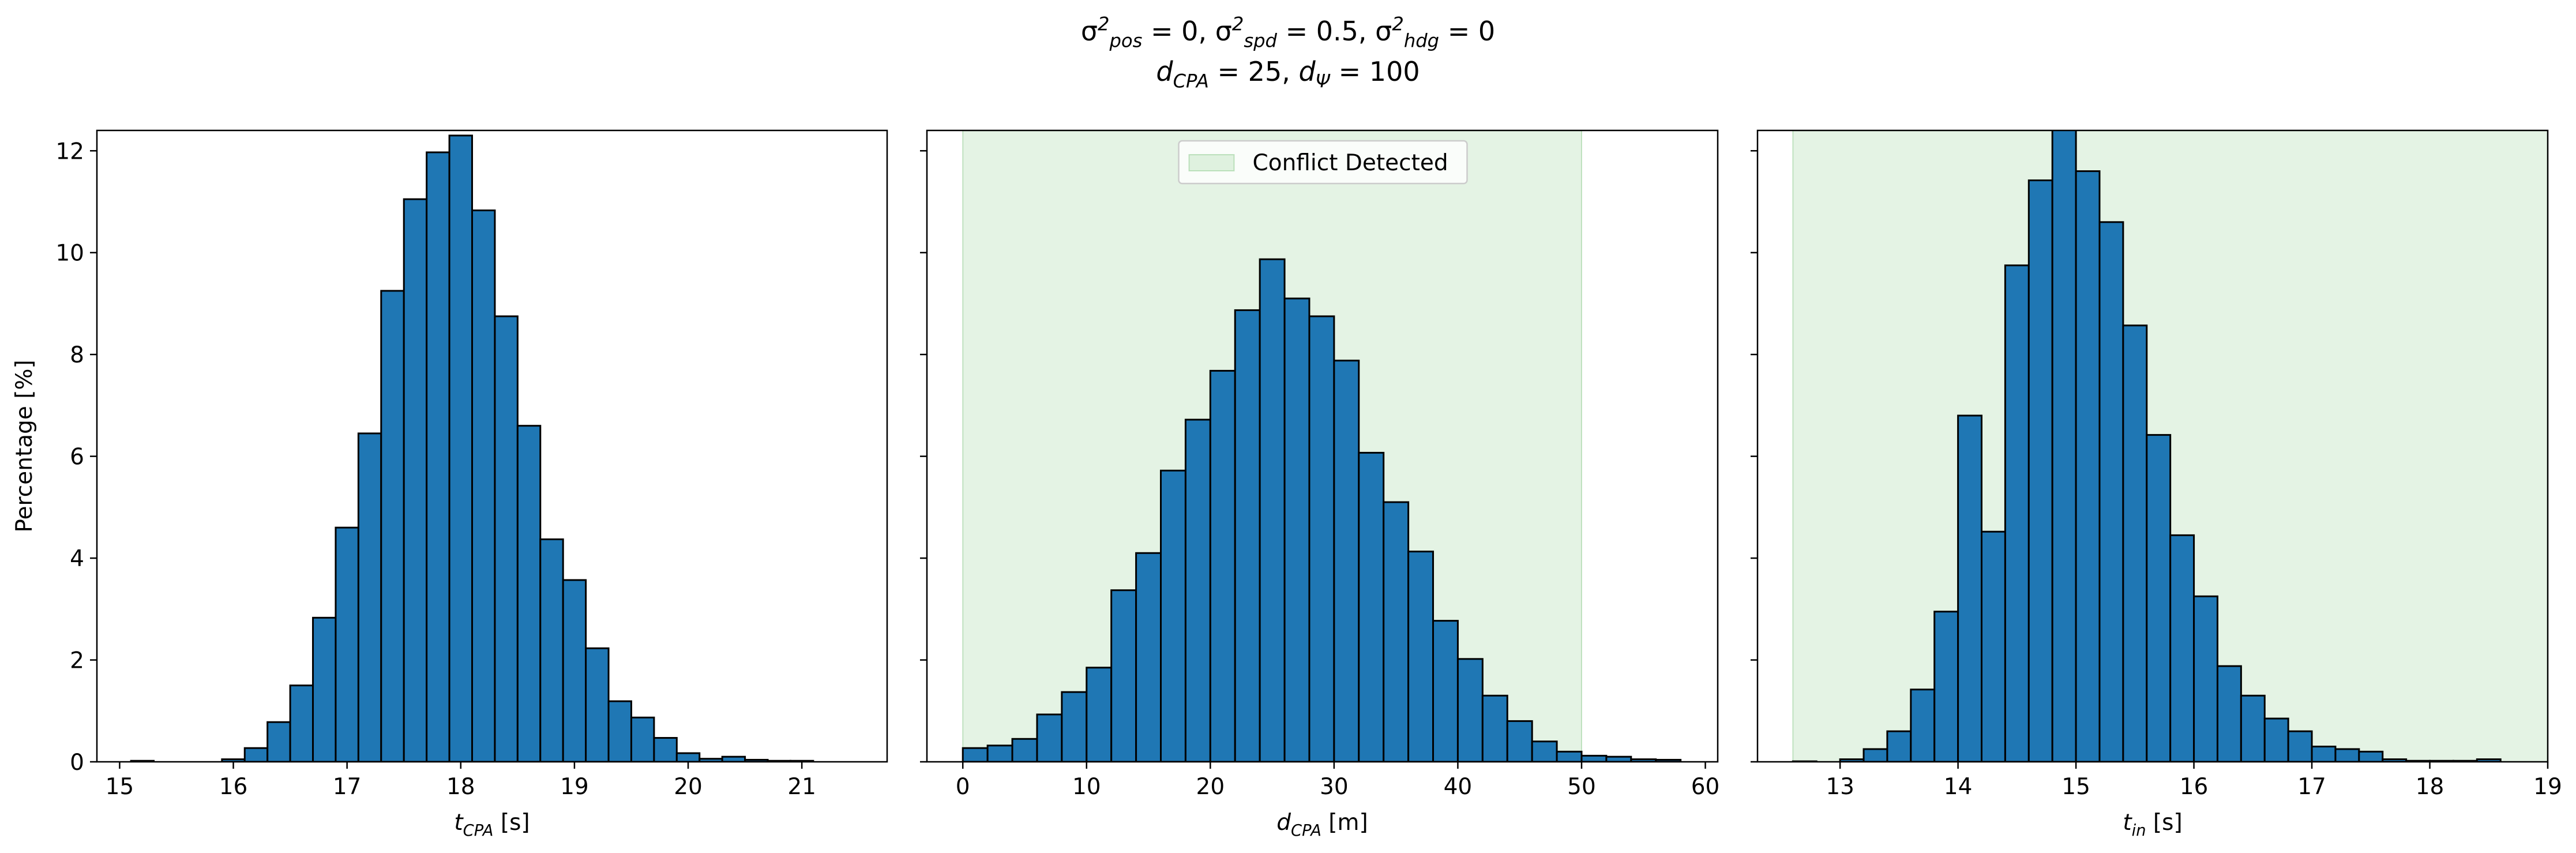 Image resolution: width=2576 pixels, height=853 pixels. I want to click on x-axis-label-part: t, so click(2127, 823).